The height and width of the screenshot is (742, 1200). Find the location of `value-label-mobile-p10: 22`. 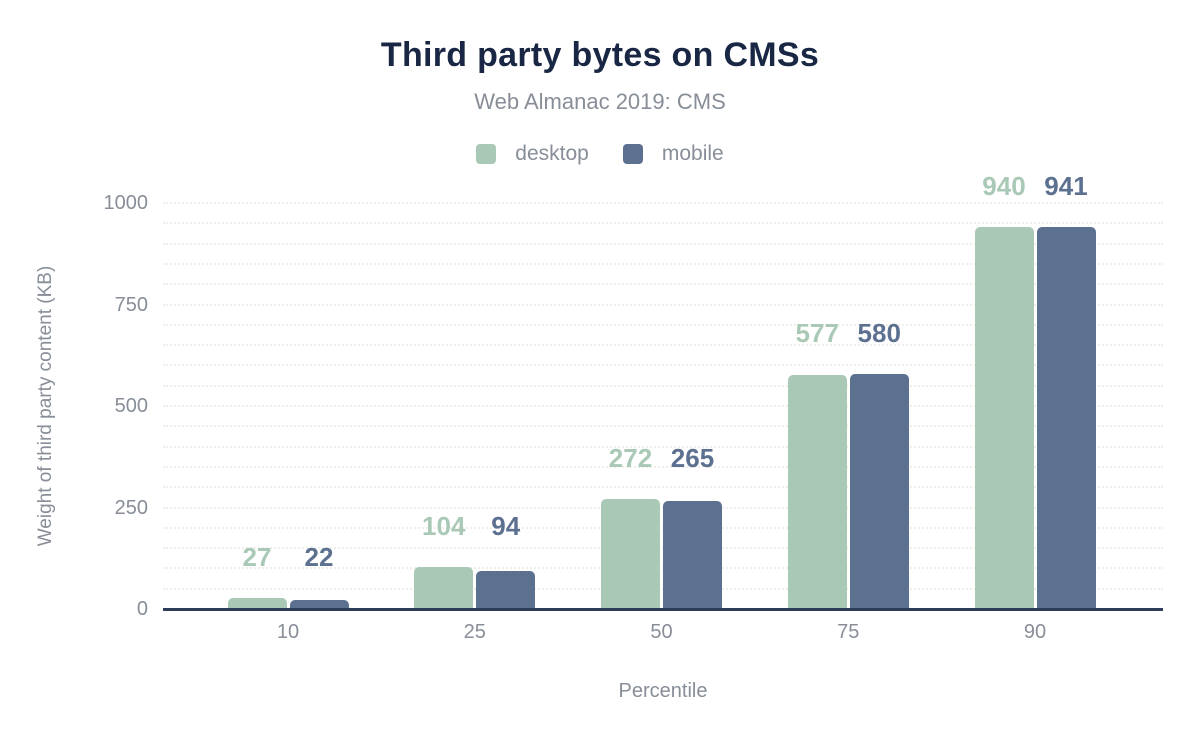

value-label-mobile-p10: 22 is located at coordinates (319, 557).